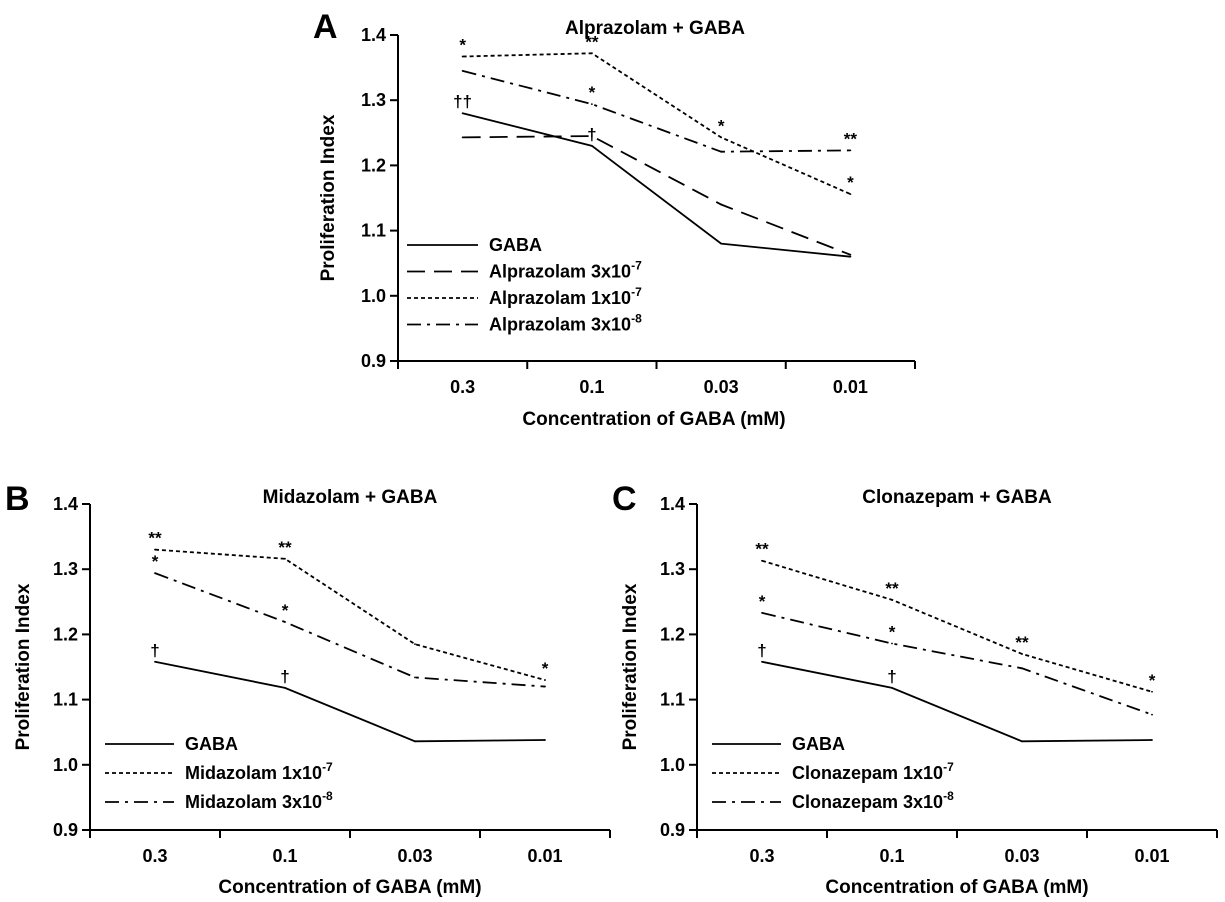  What do you see at coordinates (253, 773) in the screenshot?
I see `legend-name: Midazolam 1x10` at bounding box center [253, 773].